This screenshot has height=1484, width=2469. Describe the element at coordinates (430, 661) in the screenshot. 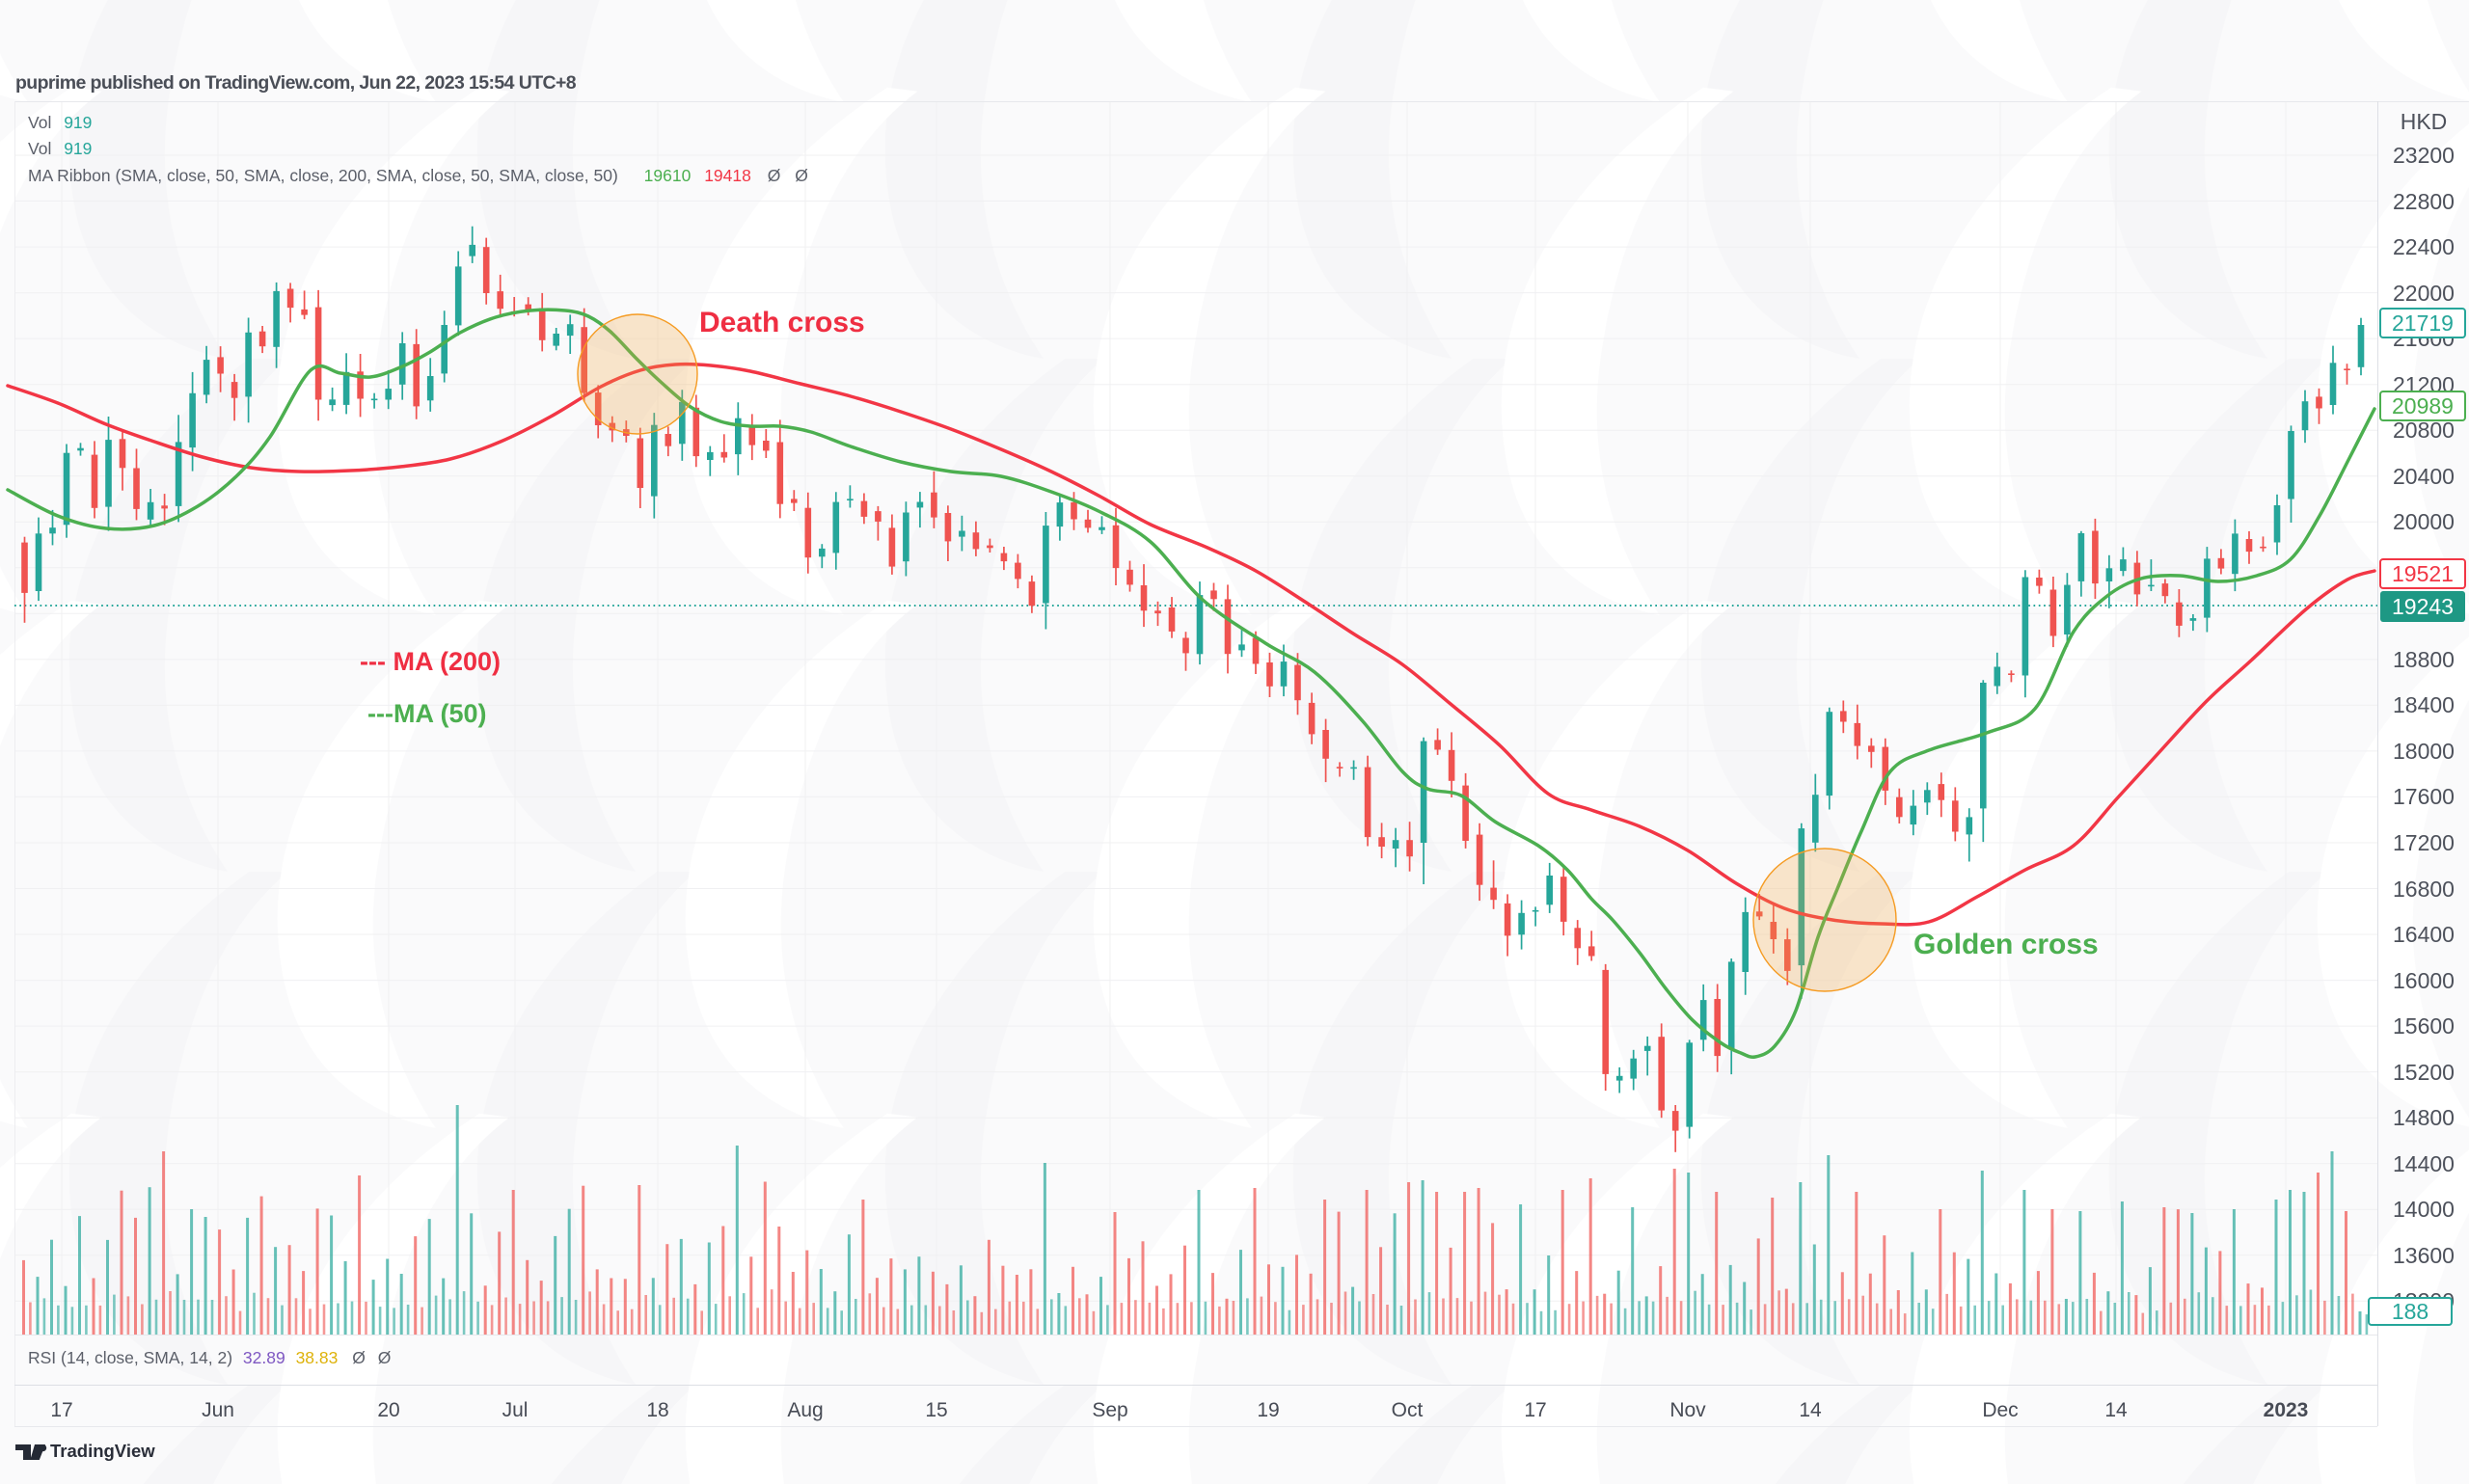

I see `svg-text: --- MA (200)` at that location.